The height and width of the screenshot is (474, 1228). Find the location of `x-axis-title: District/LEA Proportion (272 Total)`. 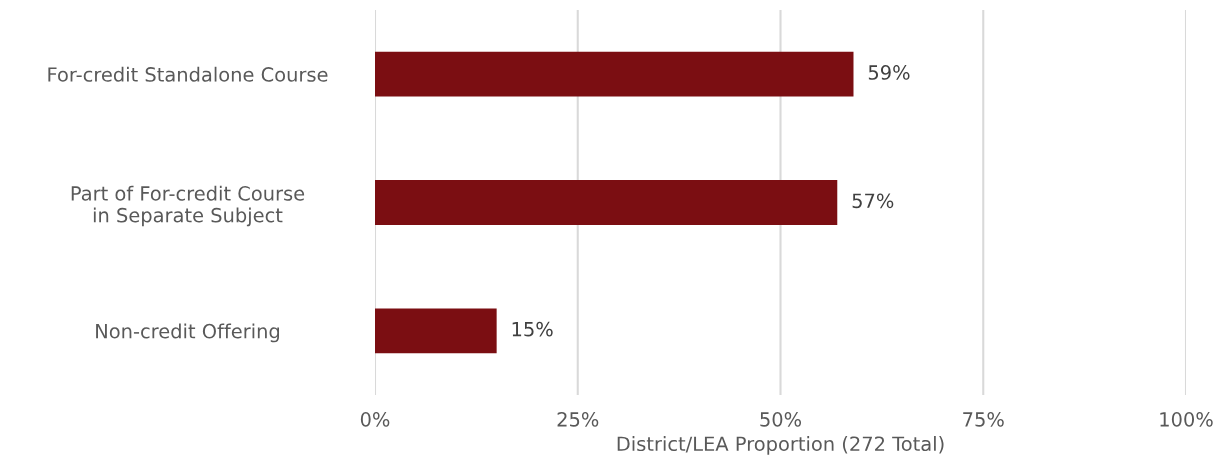

x-axis-title: District/LEA Proportion (272 Total) is located at coordinates (780, 445).